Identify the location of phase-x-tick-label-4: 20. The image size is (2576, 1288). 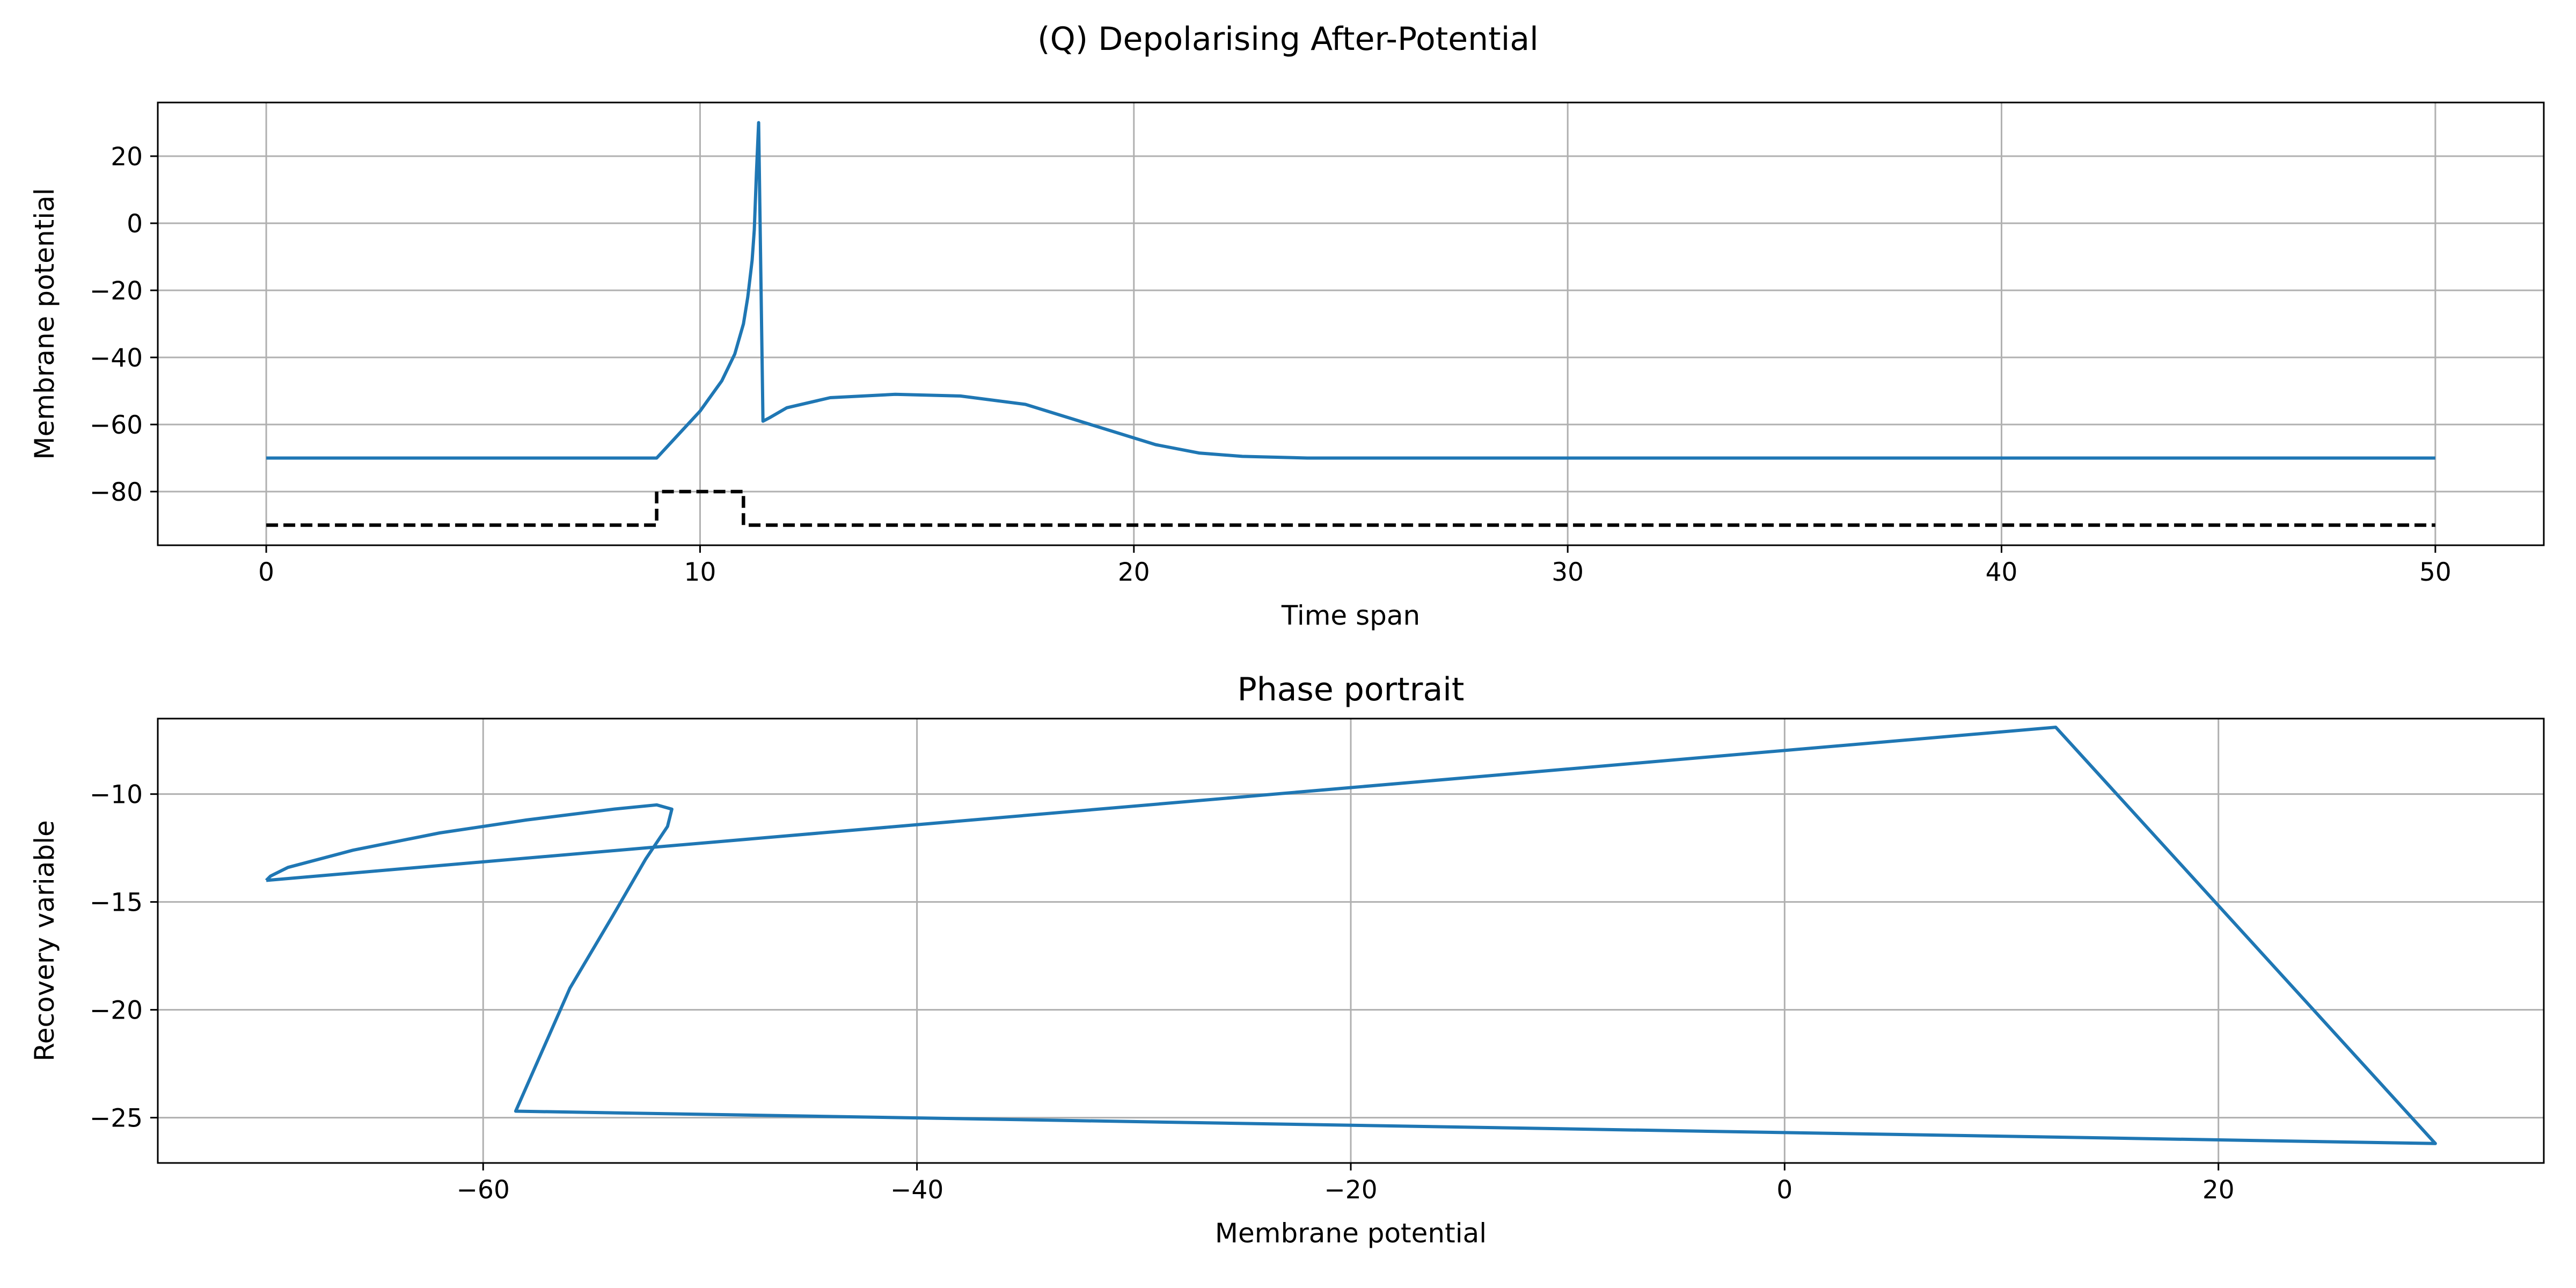
(2218, 1190).